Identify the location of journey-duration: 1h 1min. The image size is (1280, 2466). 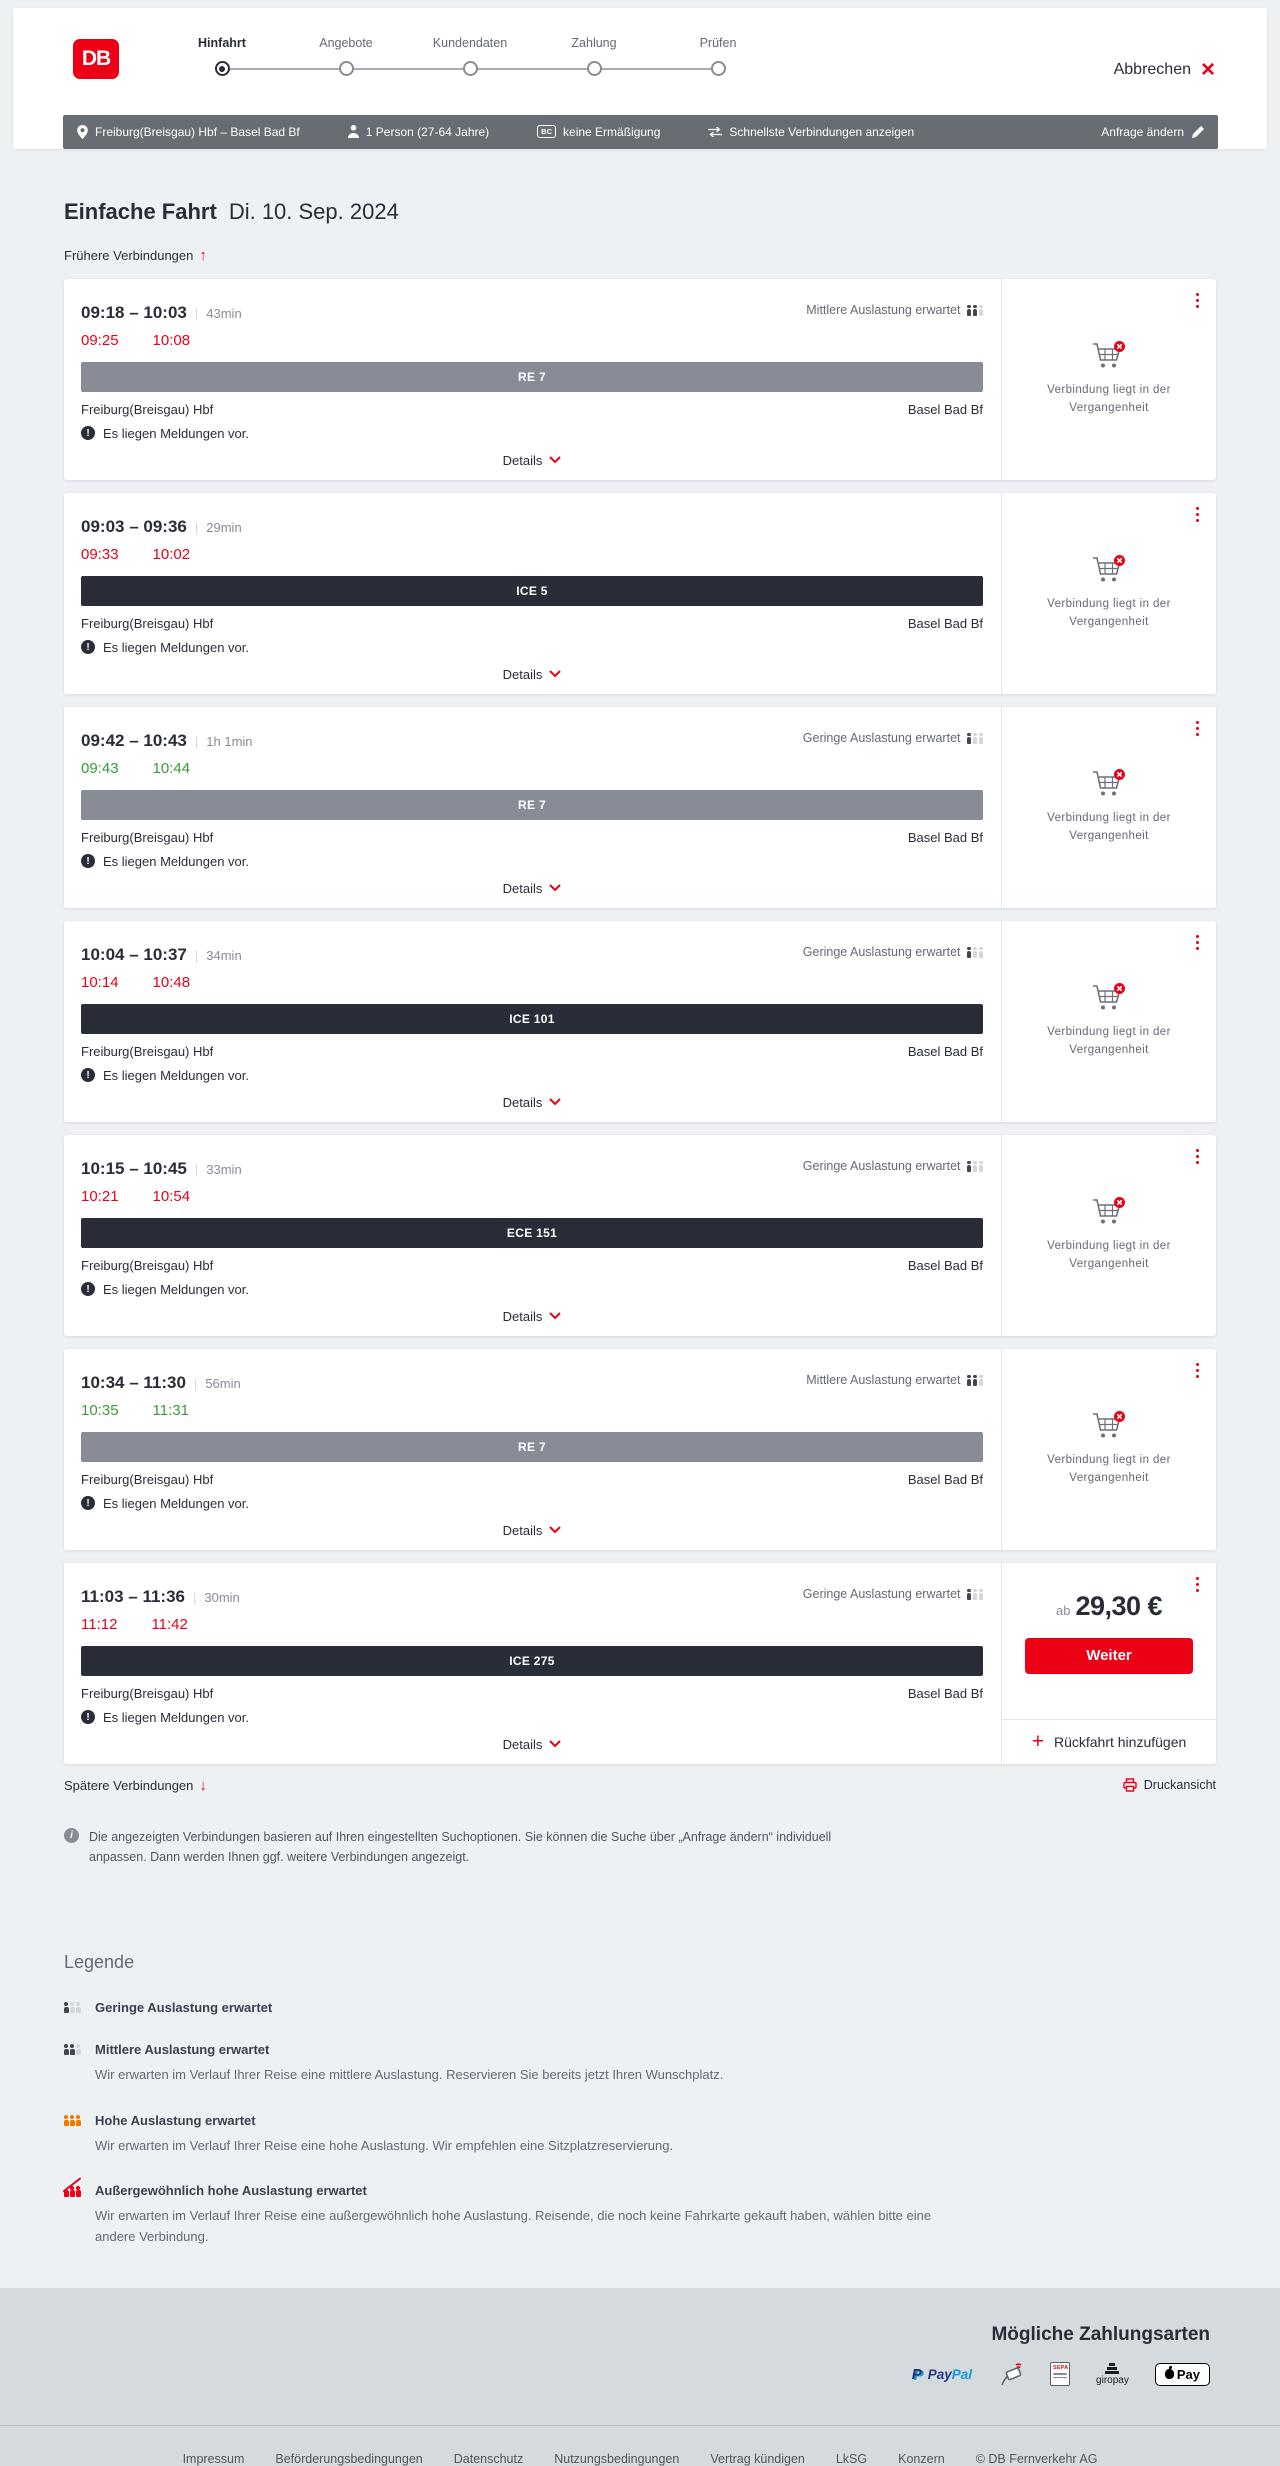
(229, 741).